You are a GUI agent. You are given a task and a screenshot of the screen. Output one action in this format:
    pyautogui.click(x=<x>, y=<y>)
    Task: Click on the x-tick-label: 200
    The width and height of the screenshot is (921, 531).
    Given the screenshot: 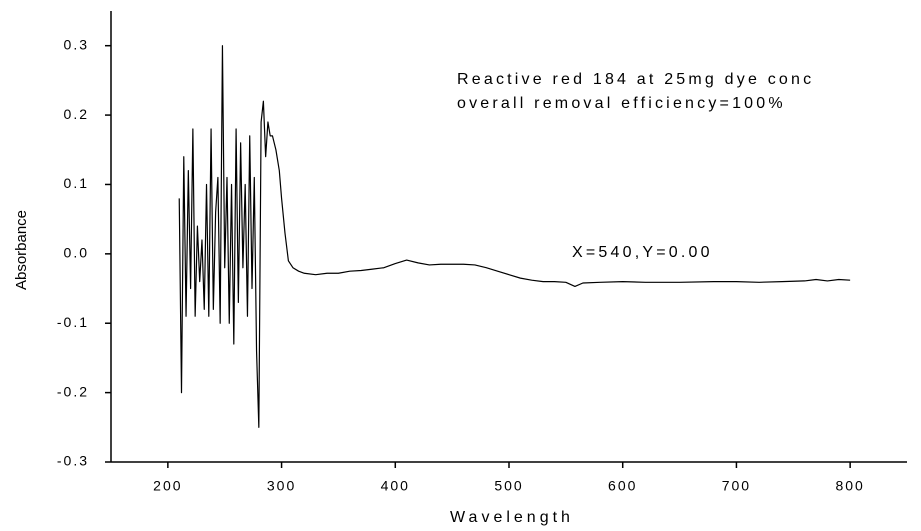 What is the action you would take?
    pyautogui.click(x=167, y=486)
    